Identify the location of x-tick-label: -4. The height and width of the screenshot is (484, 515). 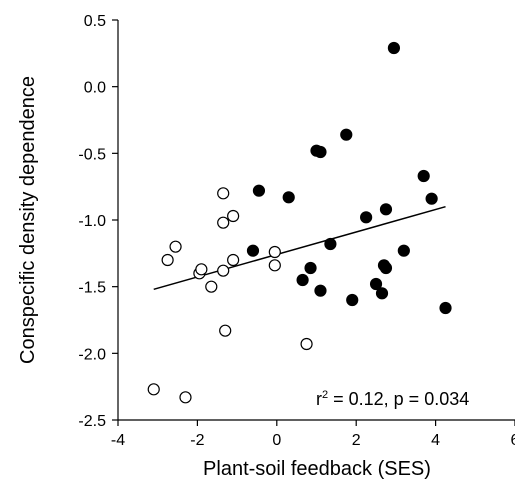
(118, 440).